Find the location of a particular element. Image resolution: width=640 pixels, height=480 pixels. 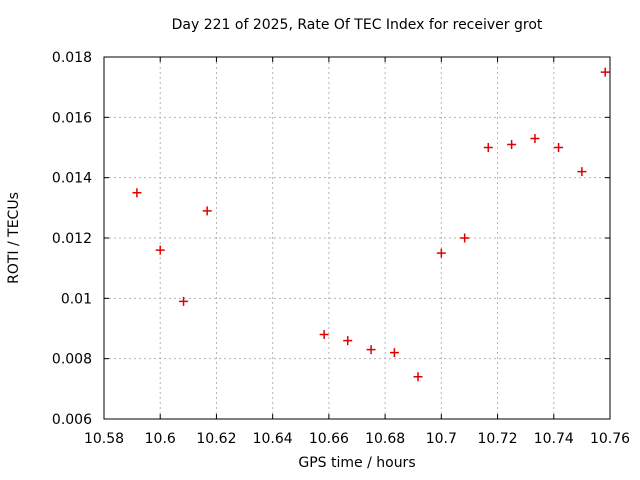

y-tick-label: 0.01 is located at coordinates (76, 299).